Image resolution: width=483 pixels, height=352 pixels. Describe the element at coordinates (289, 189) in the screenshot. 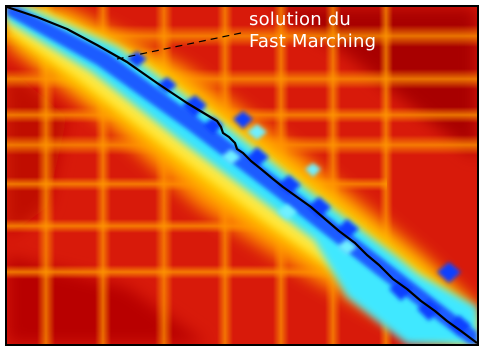

I see `cyan-pockets` at that location.